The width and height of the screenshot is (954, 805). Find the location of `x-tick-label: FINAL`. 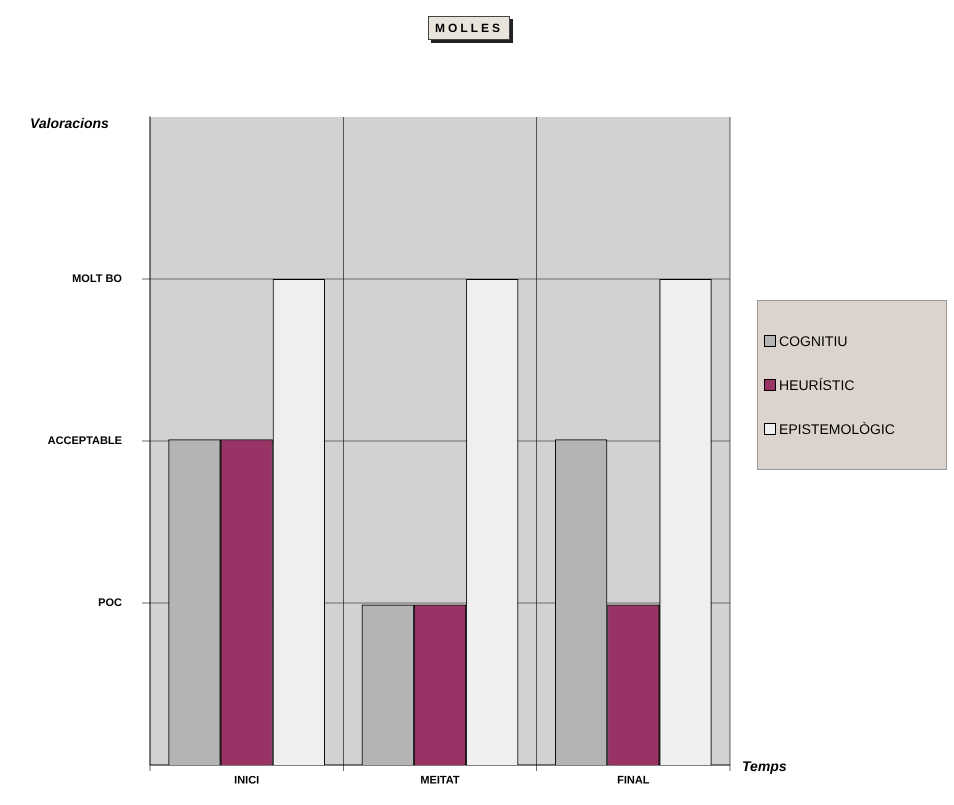

x-tick-label: FINAL is located at coordinates (633, 780).